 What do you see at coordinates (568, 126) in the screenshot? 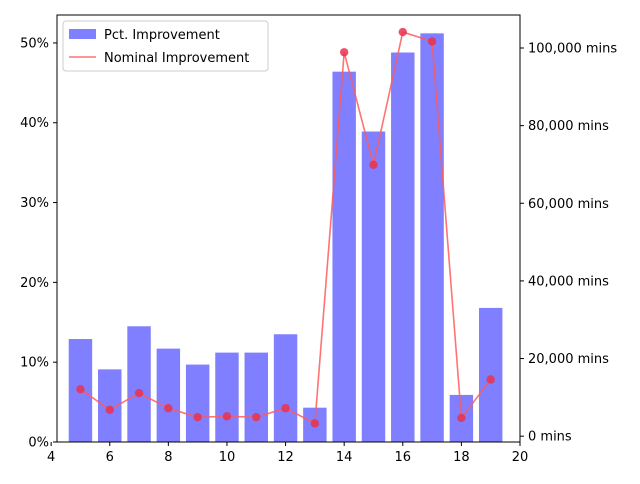
I see `y-right-tick-label: 80,000 mins` at bounding box center [568, 126].